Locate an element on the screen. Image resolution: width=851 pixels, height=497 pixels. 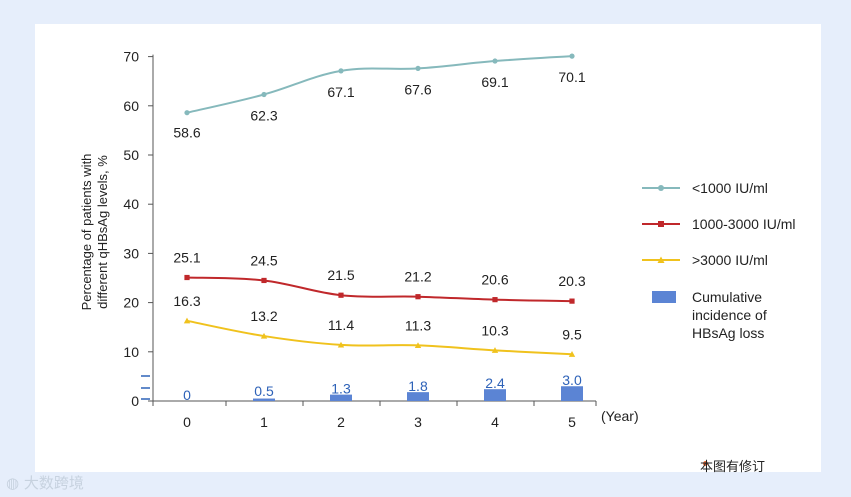
watermark-text: 大数跨境 is located at coordinates (53, 483).